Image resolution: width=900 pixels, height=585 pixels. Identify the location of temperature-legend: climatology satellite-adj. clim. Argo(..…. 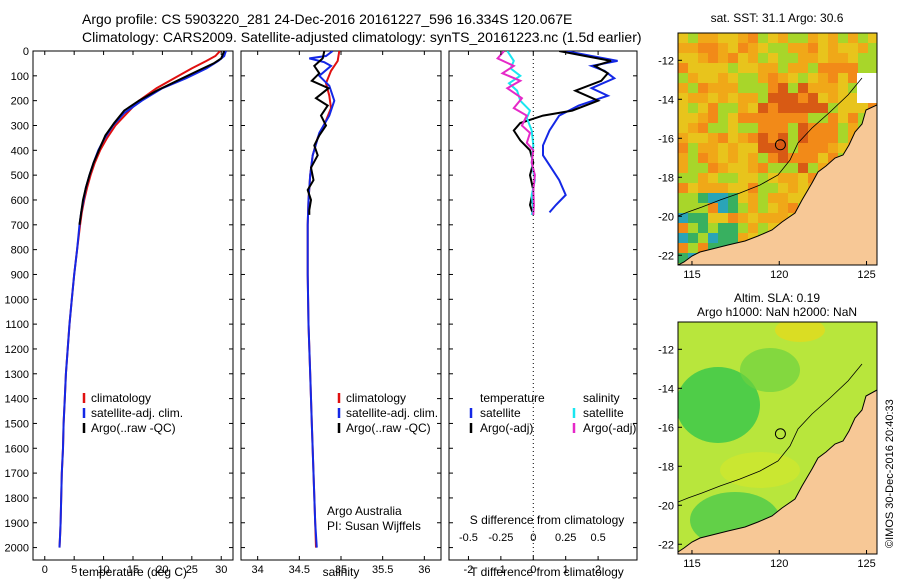
(132, 413).